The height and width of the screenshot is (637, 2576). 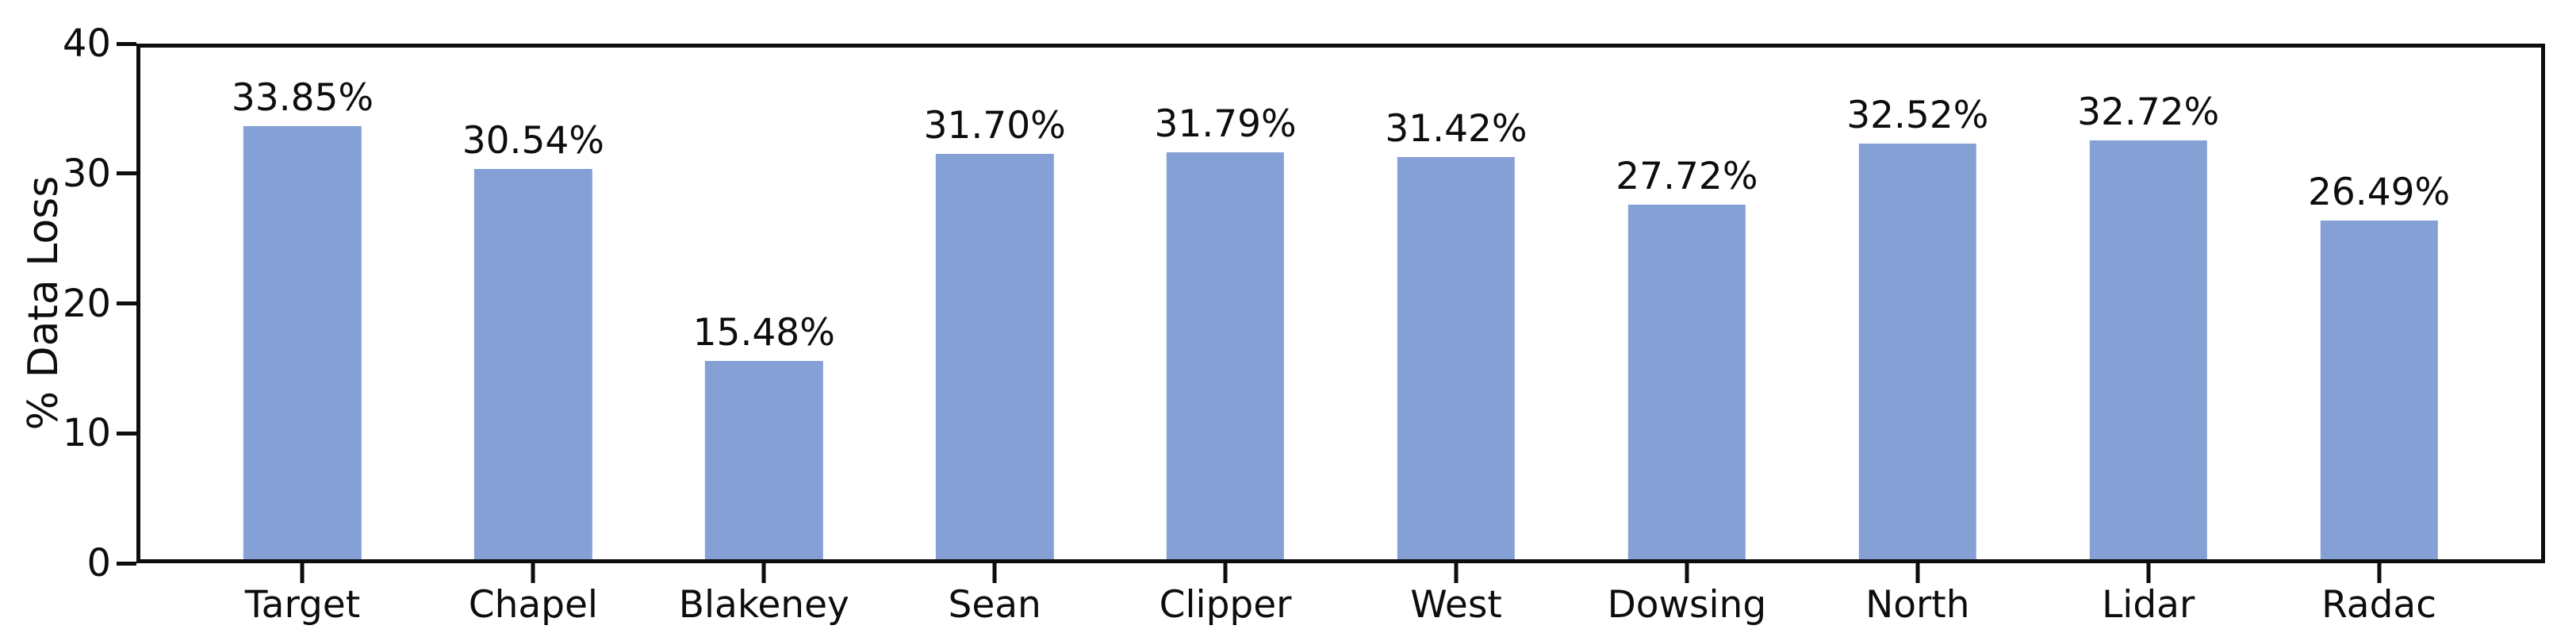 I want to click on bar-lidar, so click(x=2148, y=349).